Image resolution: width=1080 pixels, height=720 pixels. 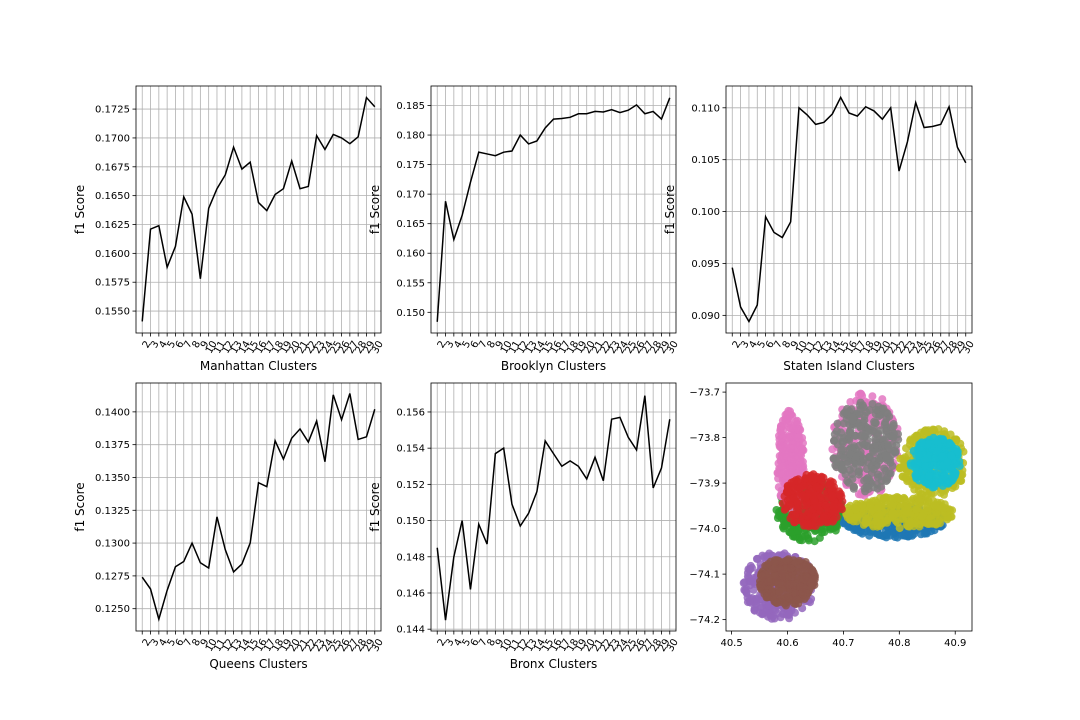 I want to click on y-tick-label: −74.1, so click(x=704, y=575).